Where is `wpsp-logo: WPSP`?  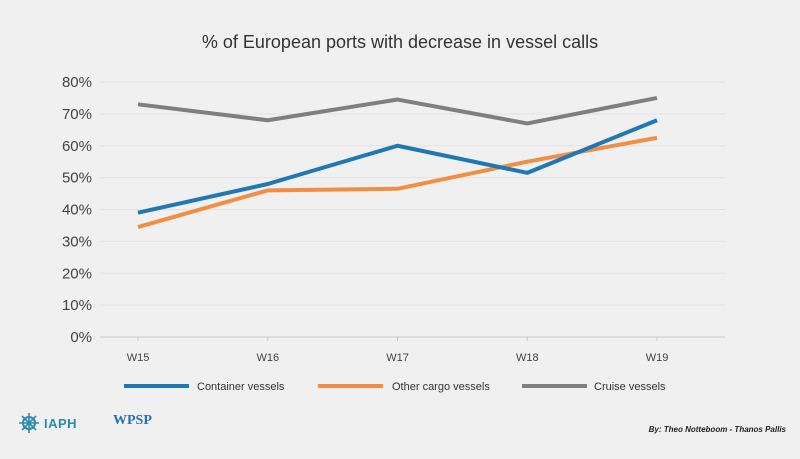 wpsp-logo: WPSP is located at coordinates (132, 421).